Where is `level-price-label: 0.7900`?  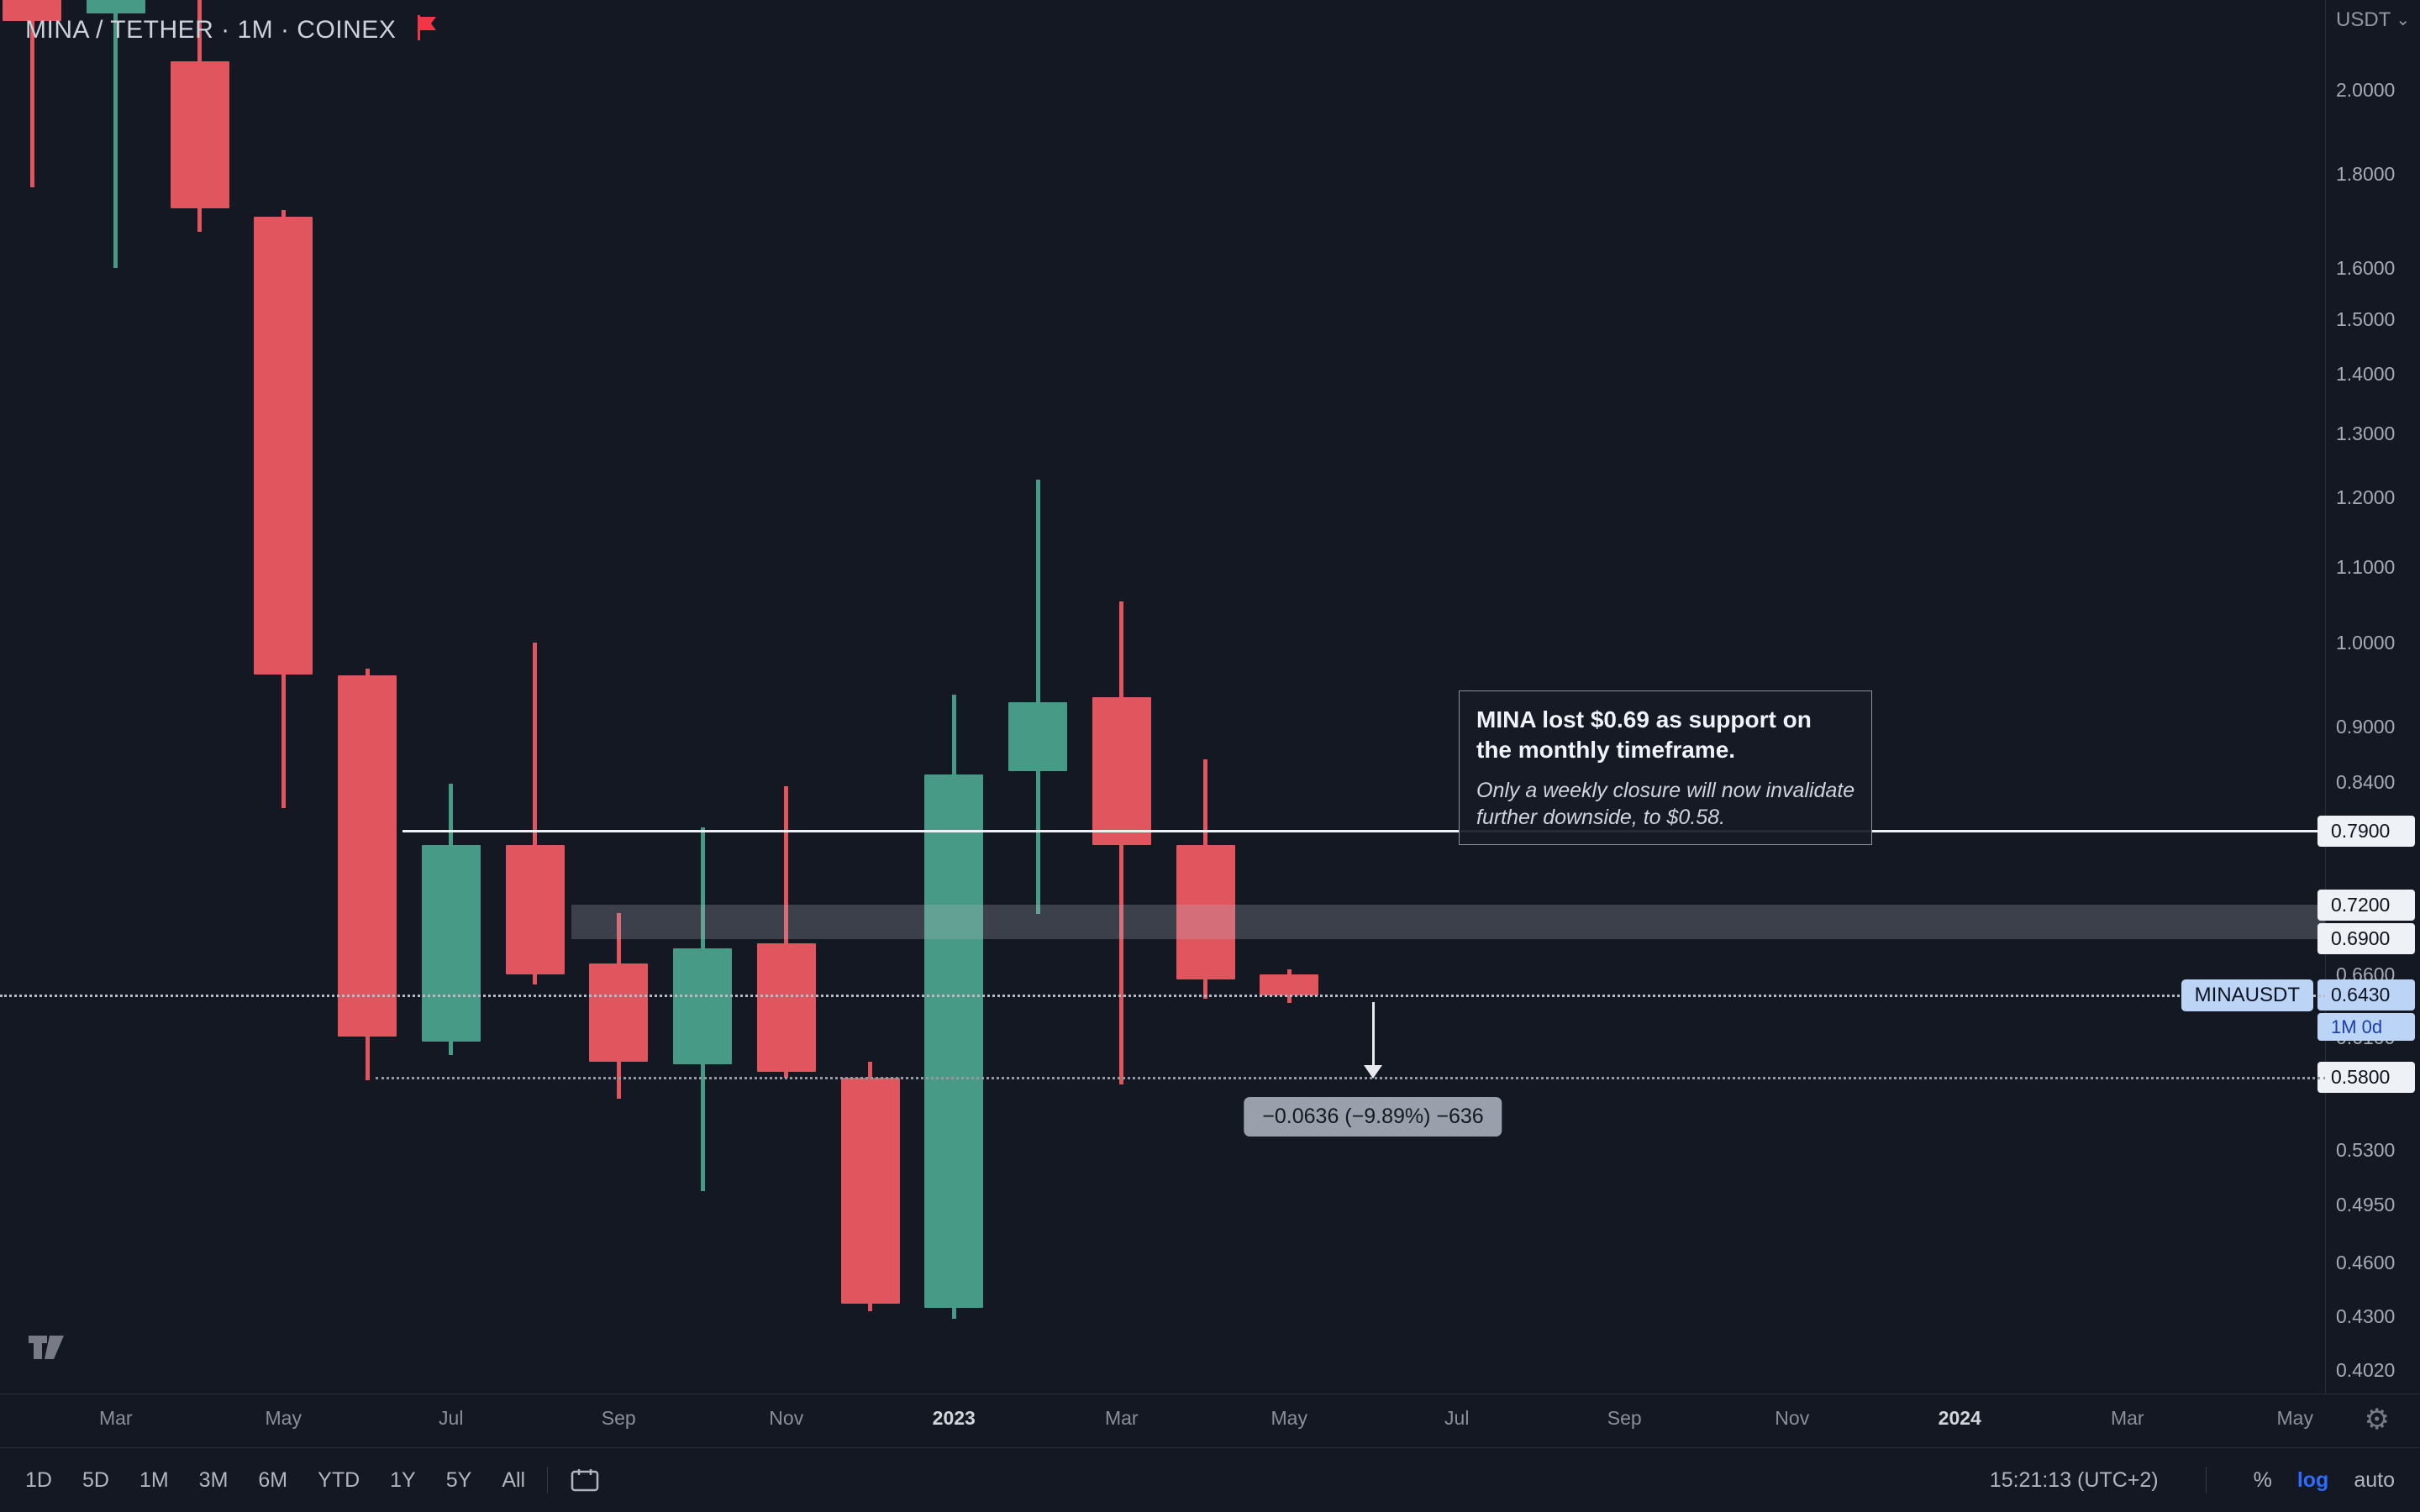
level-price-label: 0.7900 is located at coordinates (2366, 831).